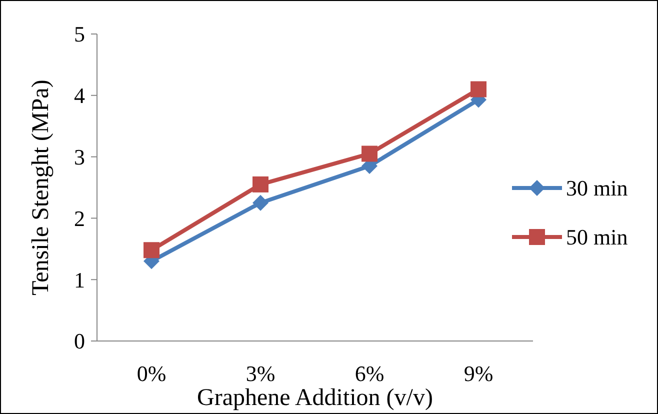 The height and width of the screenshot is (414, 658). What do you see at coordinates (315, 398) in the screenshot?
I see `x-axis-title: Graphene Addition (v/v)` at bounding box center [315, 398].